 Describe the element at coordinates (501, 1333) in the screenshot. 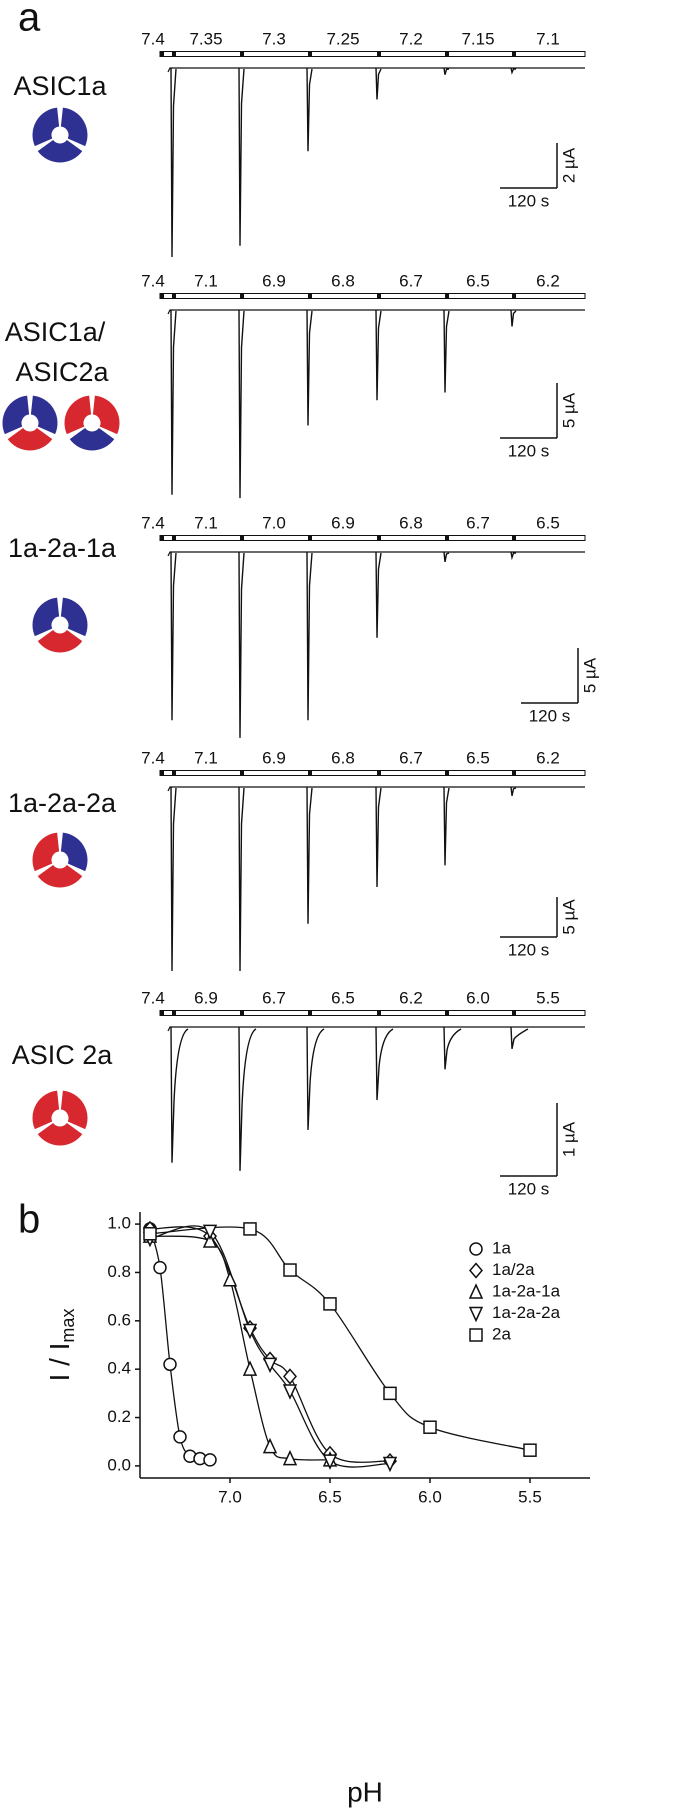

I see `legend-label: 2a` at that location.